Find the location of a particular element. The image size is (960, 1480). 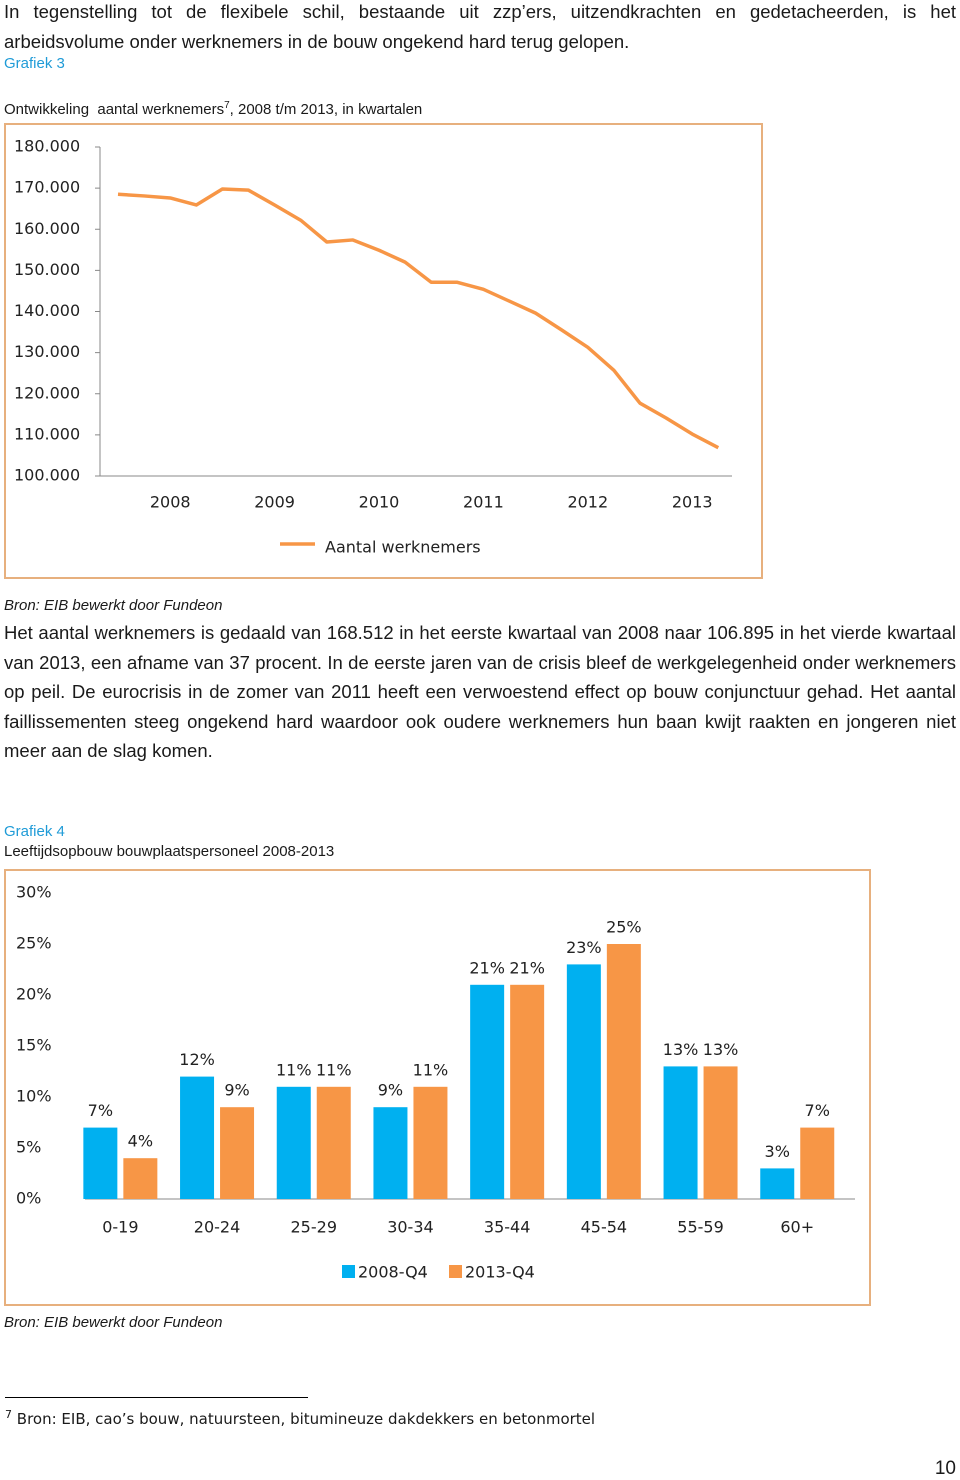

legend-label: 2008-Q4 is located at coordinates (393, 1272).